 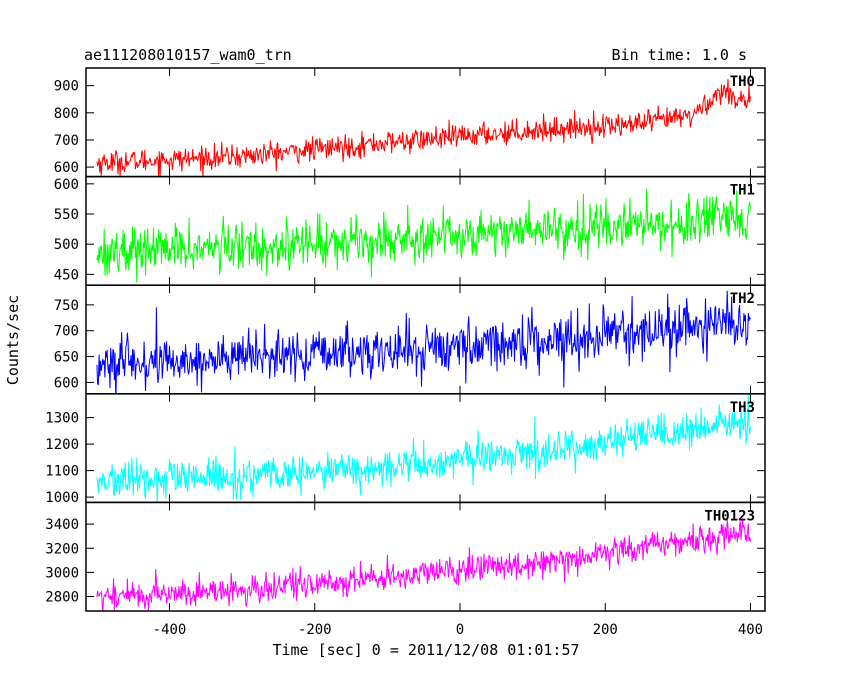 I want to click on x-axis-label: Time [sec] 0 = 2011/12/08 01:01:57, so click(x=425, y=650).